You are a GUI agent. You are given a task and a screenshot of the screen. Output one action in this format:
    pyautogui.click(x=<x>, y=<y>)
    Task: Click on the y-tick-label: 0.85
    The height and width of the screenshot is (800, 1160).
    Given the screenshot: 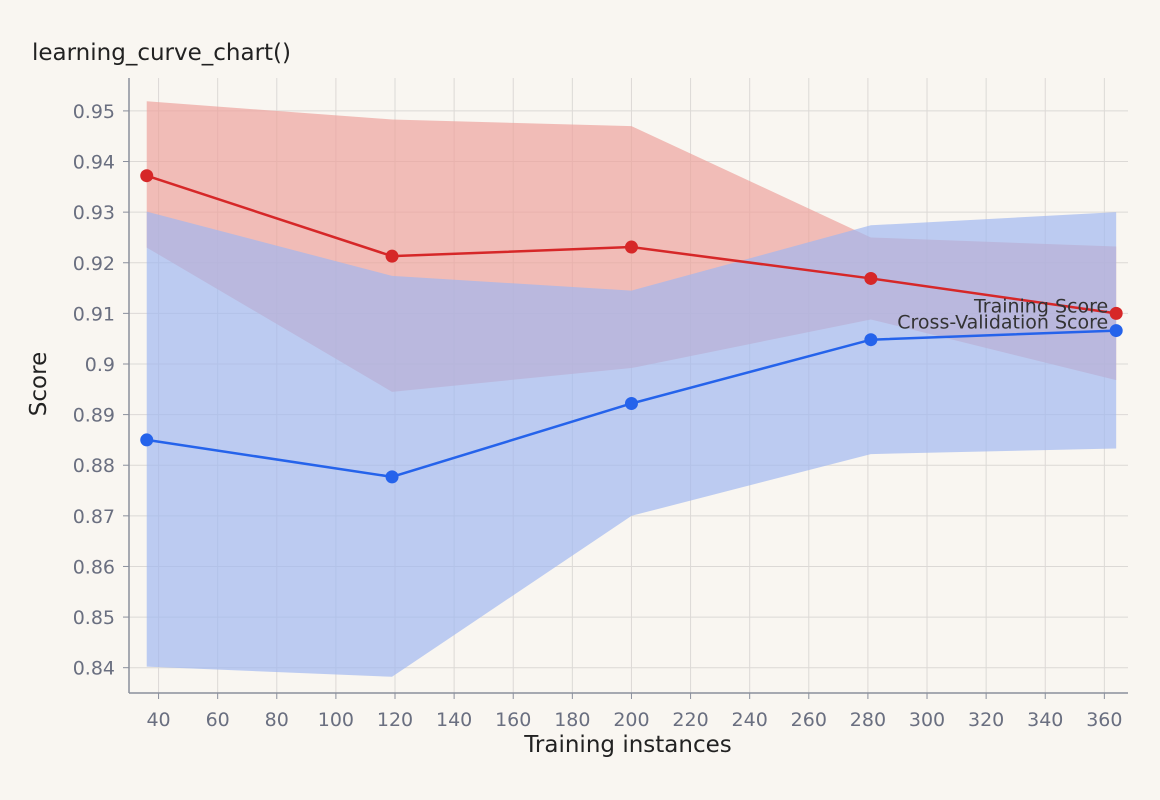 What is the action you would take?
    pyautogui.click(x=94, y=618)
    